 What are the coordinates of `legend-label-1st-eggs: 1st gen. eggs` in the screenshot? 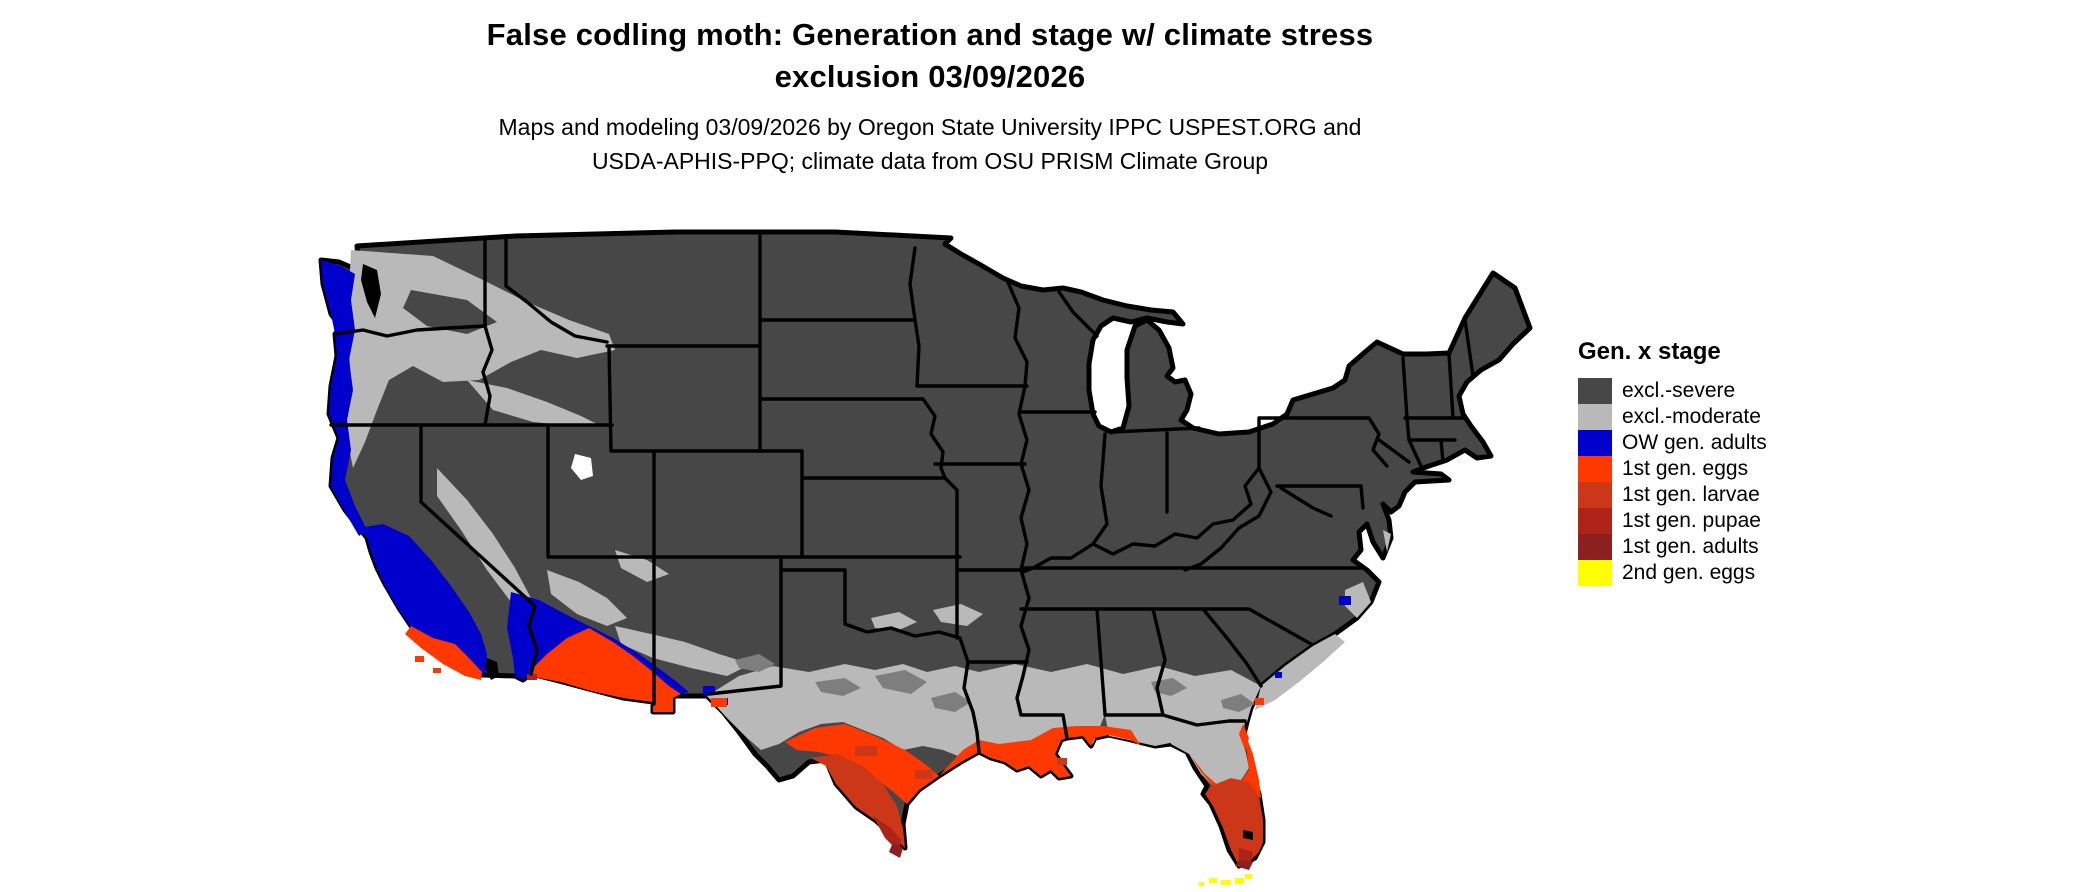 It's located at (1685, 468).